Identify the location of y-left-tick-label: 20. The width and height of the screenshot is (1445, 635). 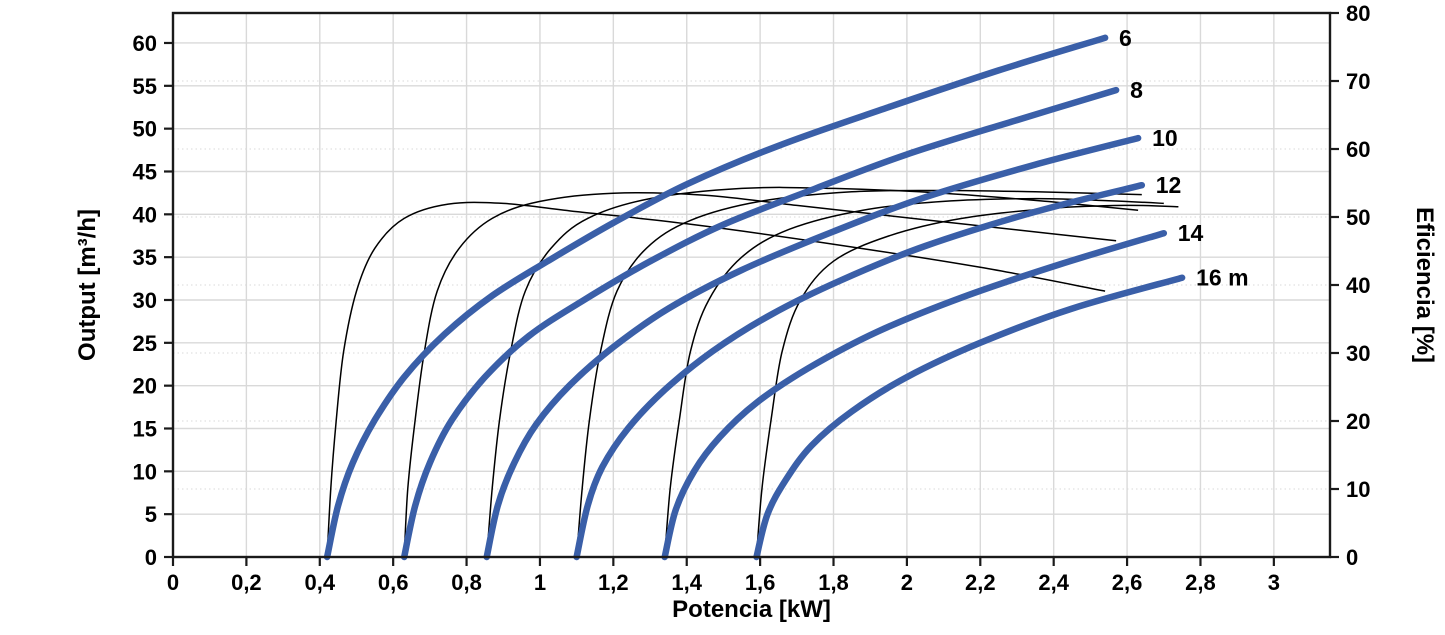
(145, 386).